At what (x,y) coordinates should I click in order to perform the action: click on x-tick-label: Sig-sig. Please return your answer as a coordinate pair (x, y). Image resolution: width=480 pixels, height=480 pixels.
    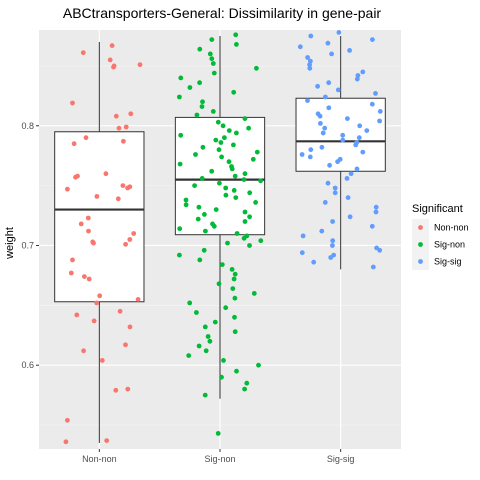
    Looking at the image, I should click on (341, 459).